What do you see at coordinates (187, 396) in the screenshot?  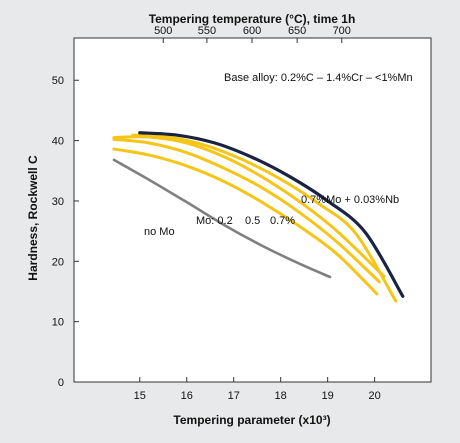 I see `x-tick-label: 16` at bounding box center [187, 396].